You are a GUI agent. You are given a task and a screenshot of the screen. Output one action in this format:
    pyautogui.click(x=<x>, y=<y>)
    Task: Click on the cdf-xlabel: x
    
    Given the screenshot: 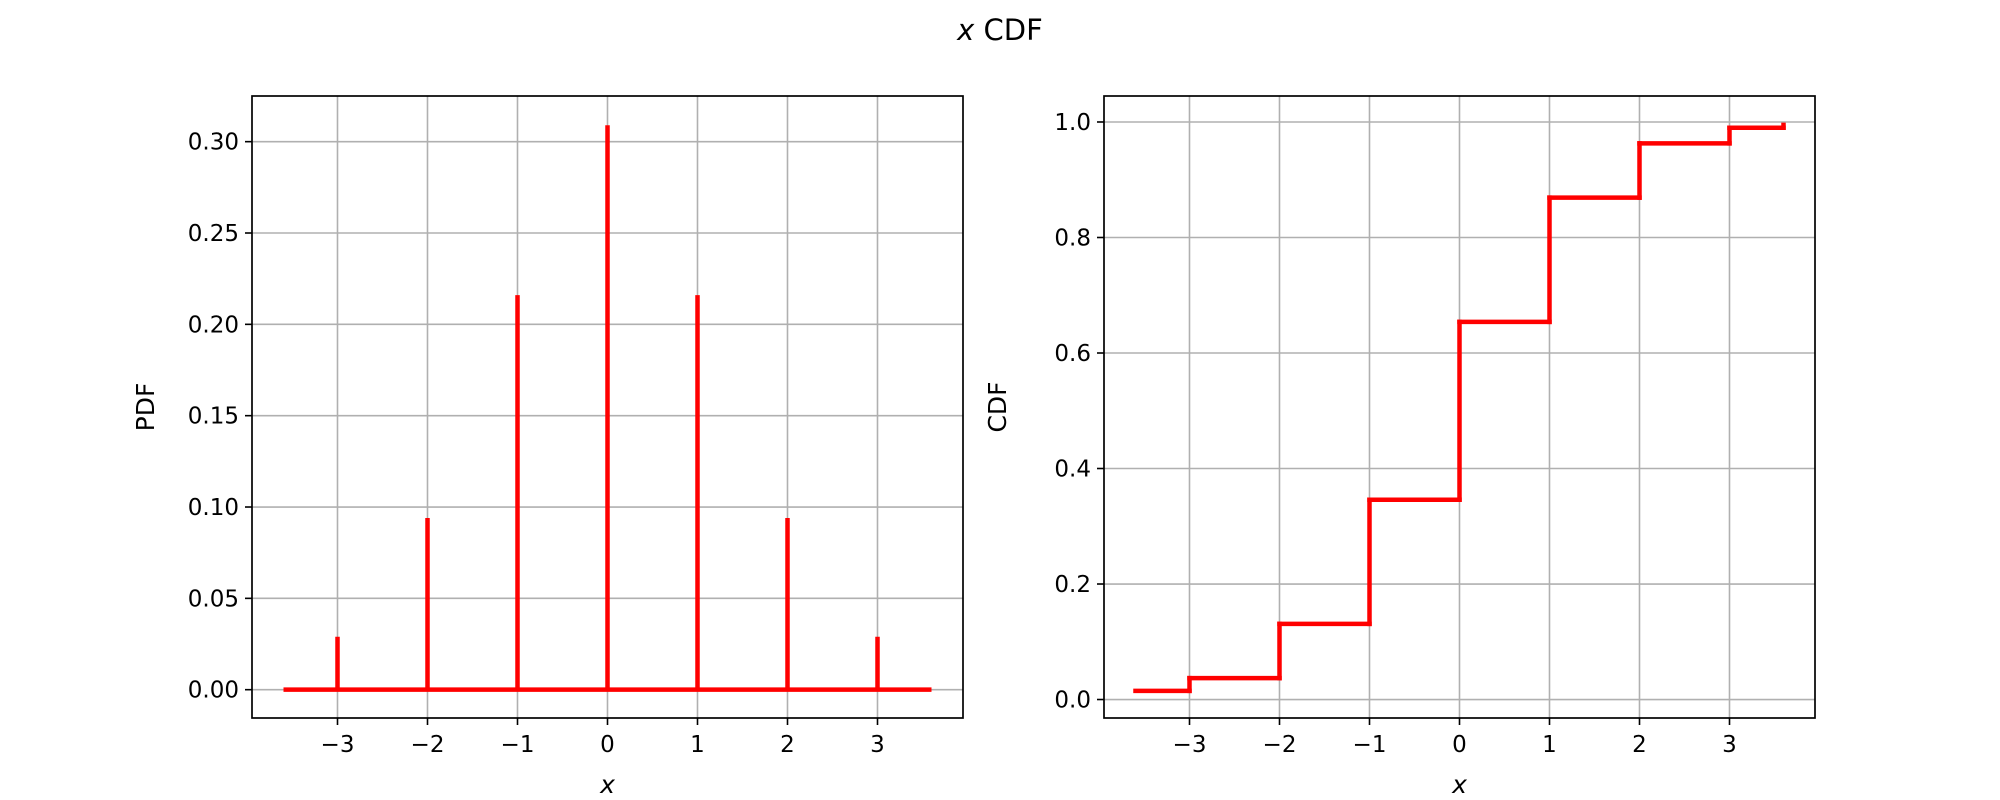 What is the action you would take?
    pyautogui.click(x=1459, y=784)
    